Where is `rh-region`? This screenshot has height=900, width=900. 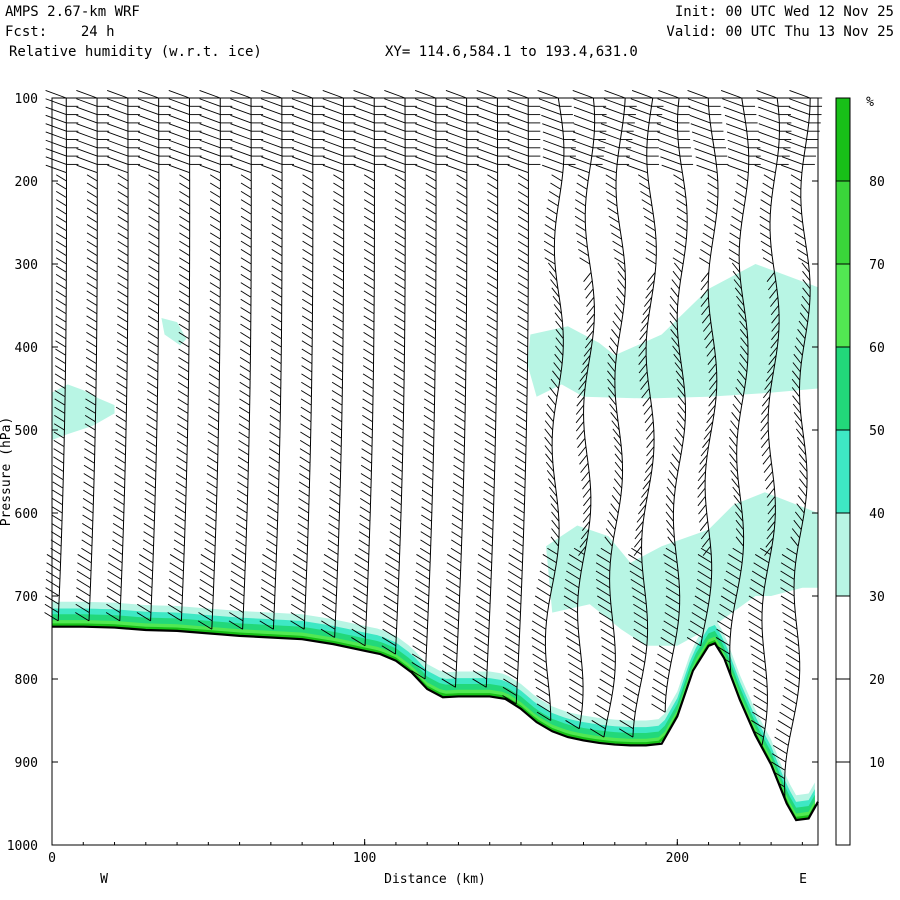
rh-region is located at coordinates (681, 569).